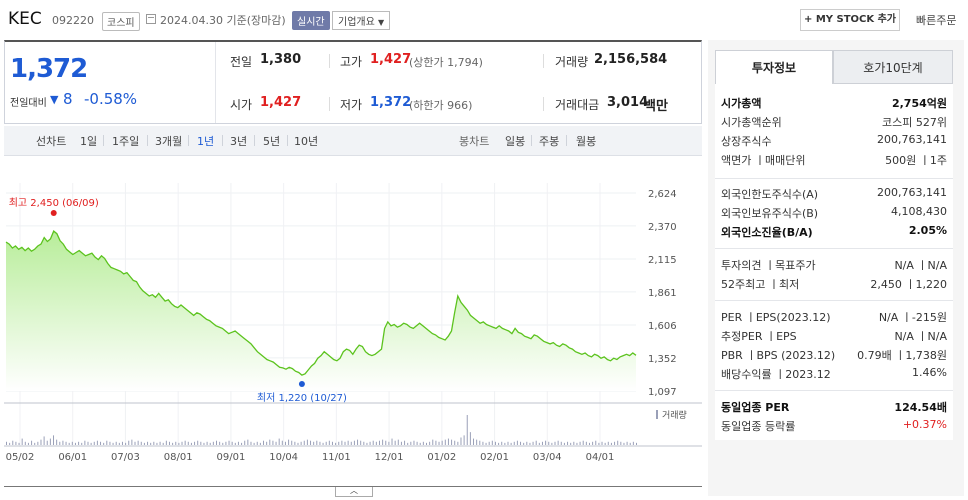 This screenshot has width=968, height=500. Describe the element at coordinates (924, 424) in the screenshot. I see `info-value: +0.37%` at that location.